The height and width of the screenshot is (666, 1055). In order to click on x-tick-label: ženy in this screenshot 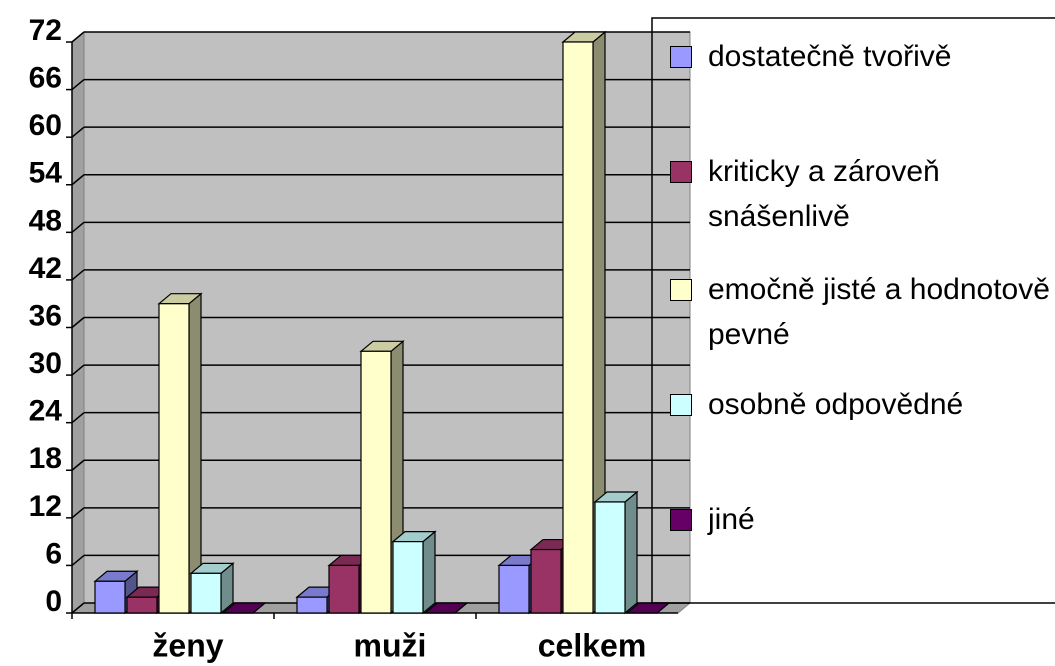, I will do `click(187, 645)`.